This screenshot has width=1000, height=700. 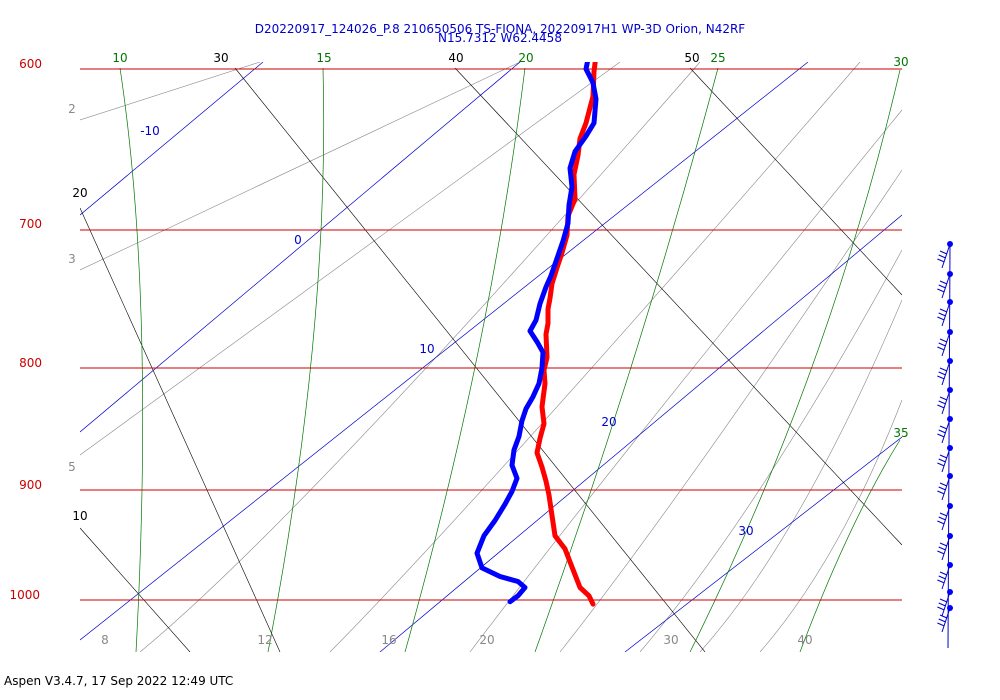 What do you see at coordinates (566, 334) in the screenshot?
I see `temperature-trace` at bounding box center [566, 334].